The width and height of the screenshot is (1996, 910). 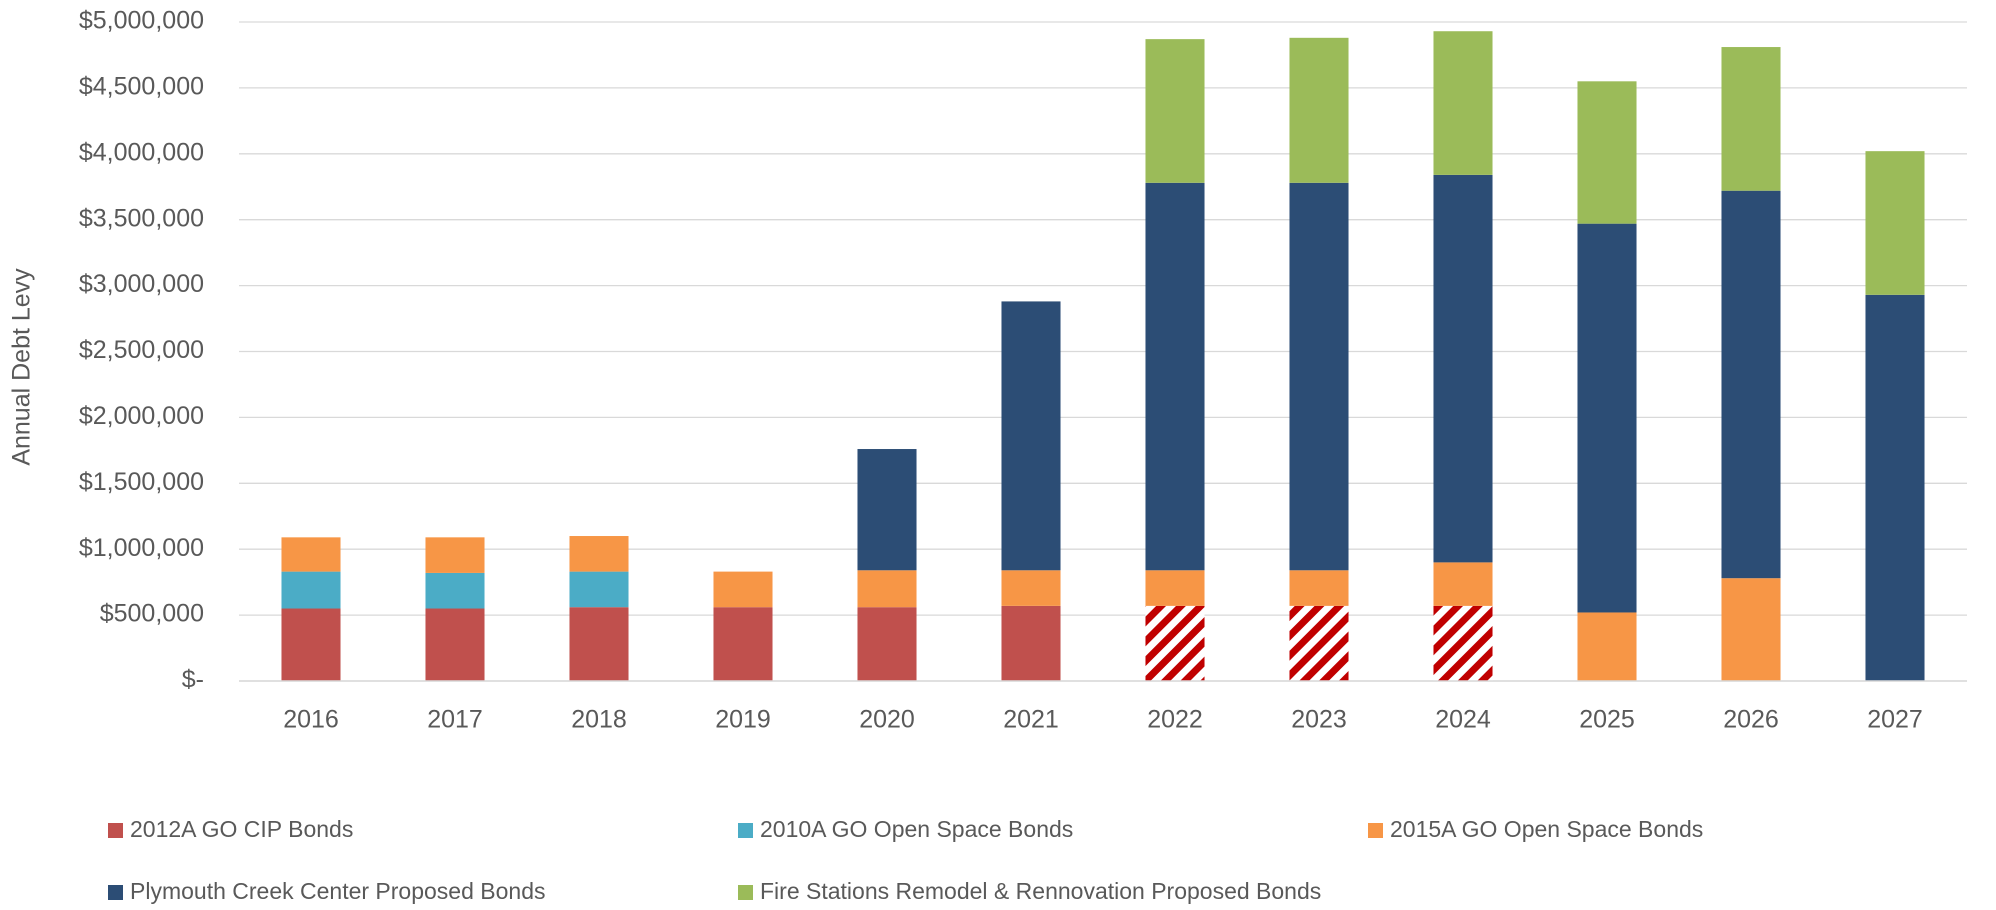 I want to click on y-tick-label: $3,000,000, so click(x=141, y=284).